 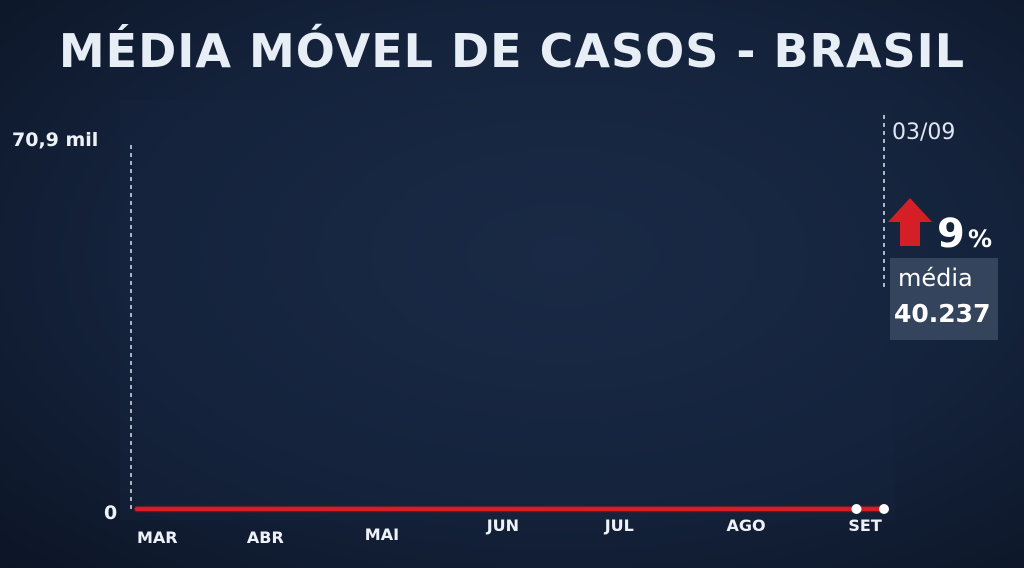 I want to click on x-axis-label: JUL, so click(x=619, y=525).